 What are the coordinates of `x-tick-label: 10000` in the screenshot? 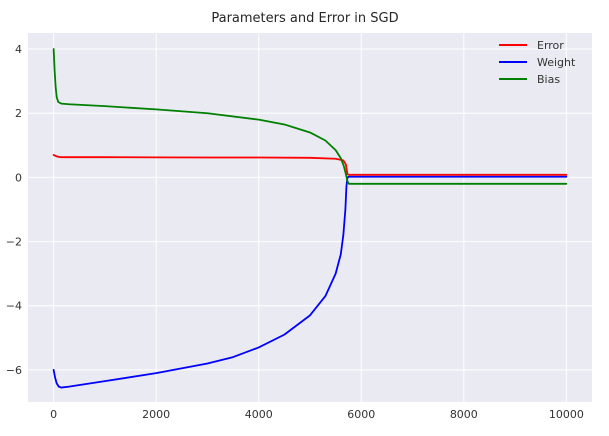 It's located at (566, 414).